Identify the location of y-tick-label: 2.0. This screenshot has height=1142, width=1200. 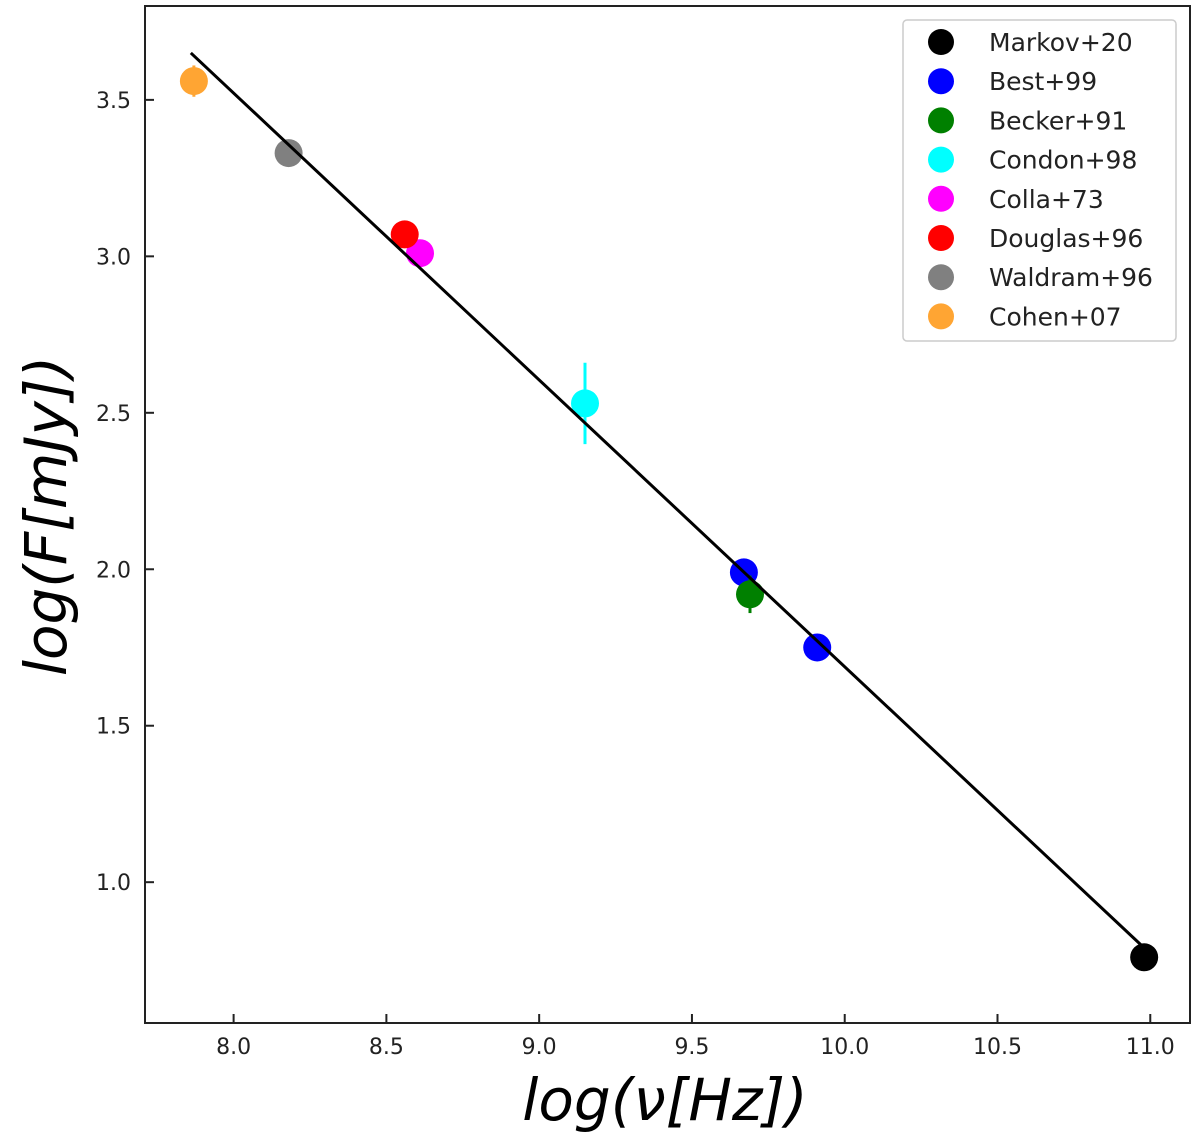
(113, 570).